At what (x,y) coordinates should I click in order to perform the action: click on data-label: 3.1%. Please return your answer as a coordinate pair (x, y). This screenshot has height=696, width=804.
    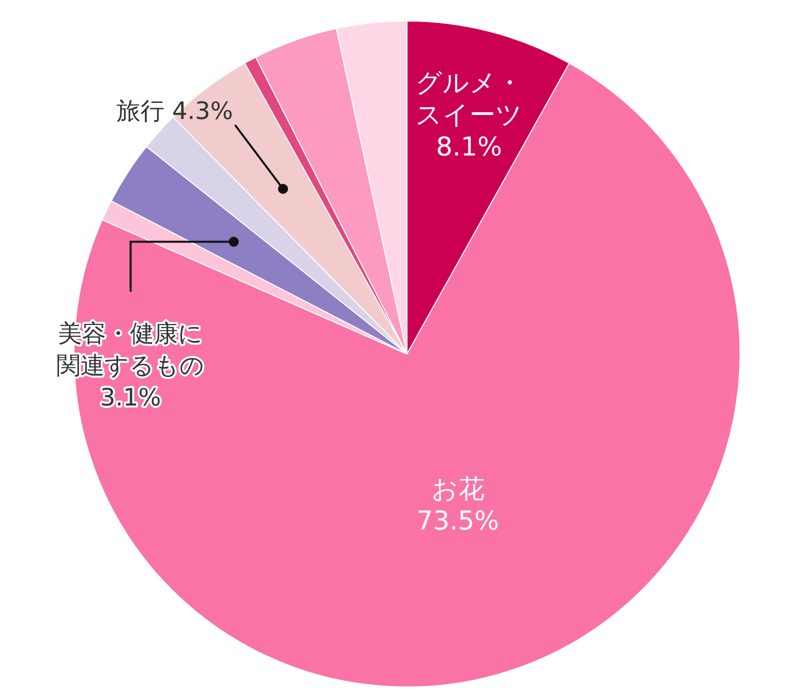
    Looking at the image, I should click on (131, 398).